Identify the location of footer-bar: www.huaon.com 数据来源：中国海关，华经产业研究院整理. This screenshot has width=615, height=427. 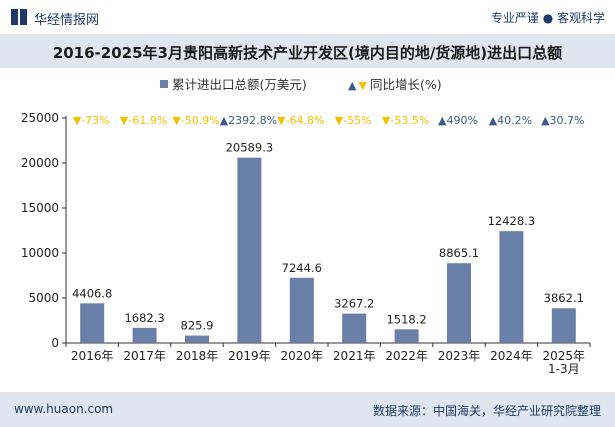
(307, 409).